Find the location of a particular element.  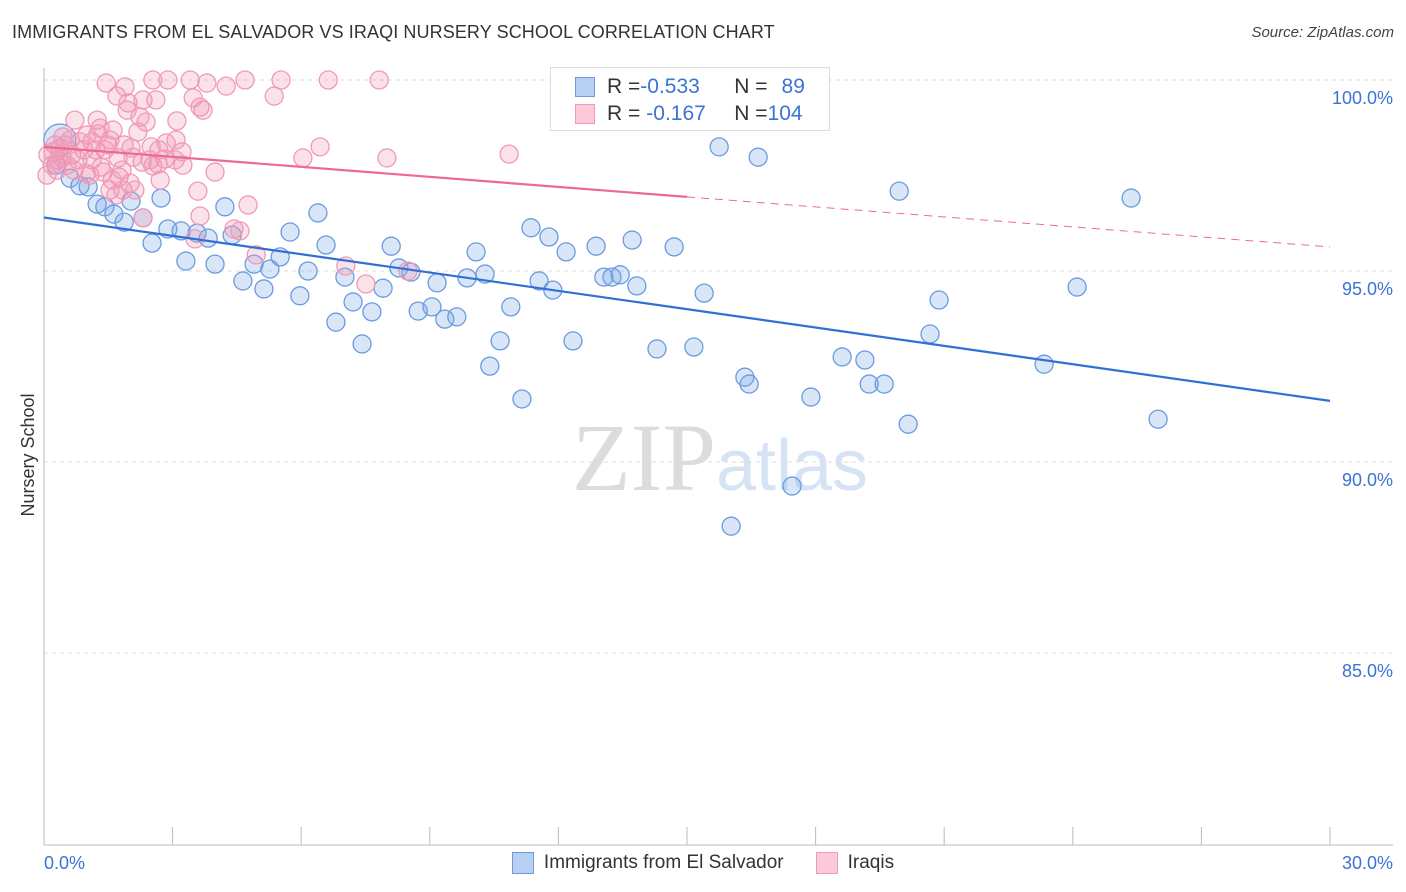

iraqis-trend-line is located at coordinates (365, 171).